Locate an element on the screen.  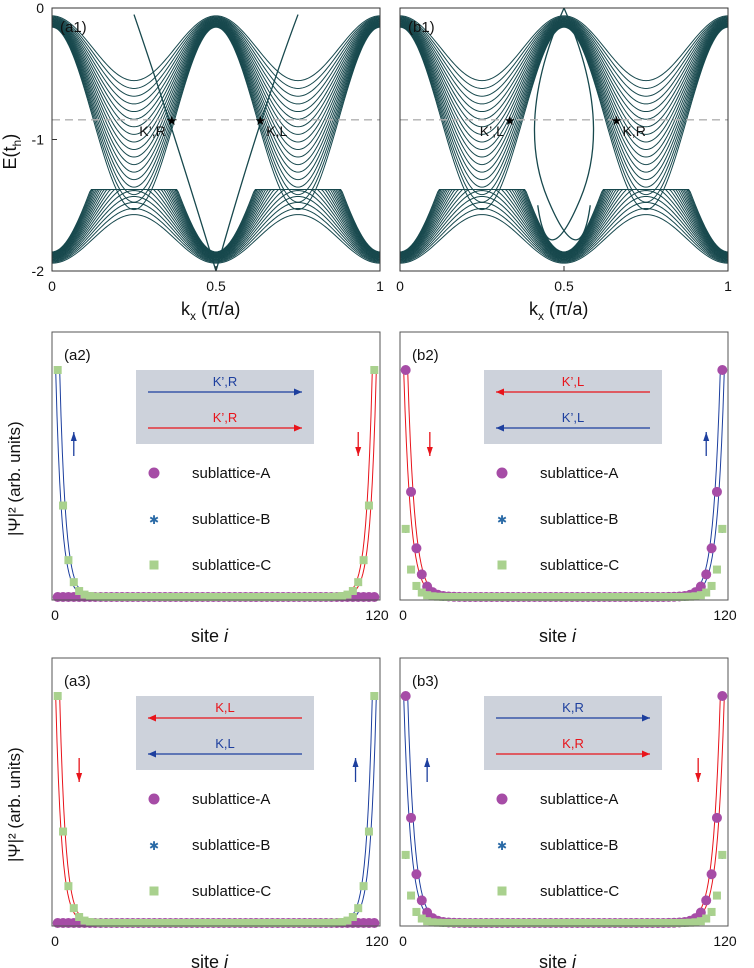
x-axis-label: kx (π/a) is located at coordinates (558, 311).